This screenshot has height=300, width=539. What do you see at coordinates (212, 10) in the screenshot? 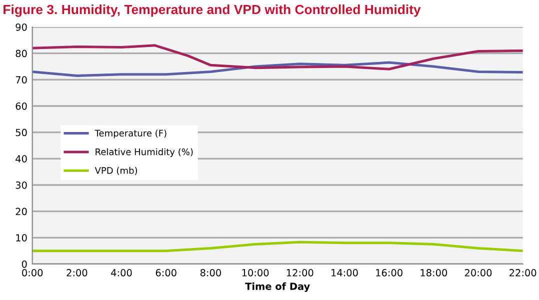
I see `chart-title: Figure 3. Humidity, Temperature and VPD with Controlled Humidity` at bounding box center [212, 10].